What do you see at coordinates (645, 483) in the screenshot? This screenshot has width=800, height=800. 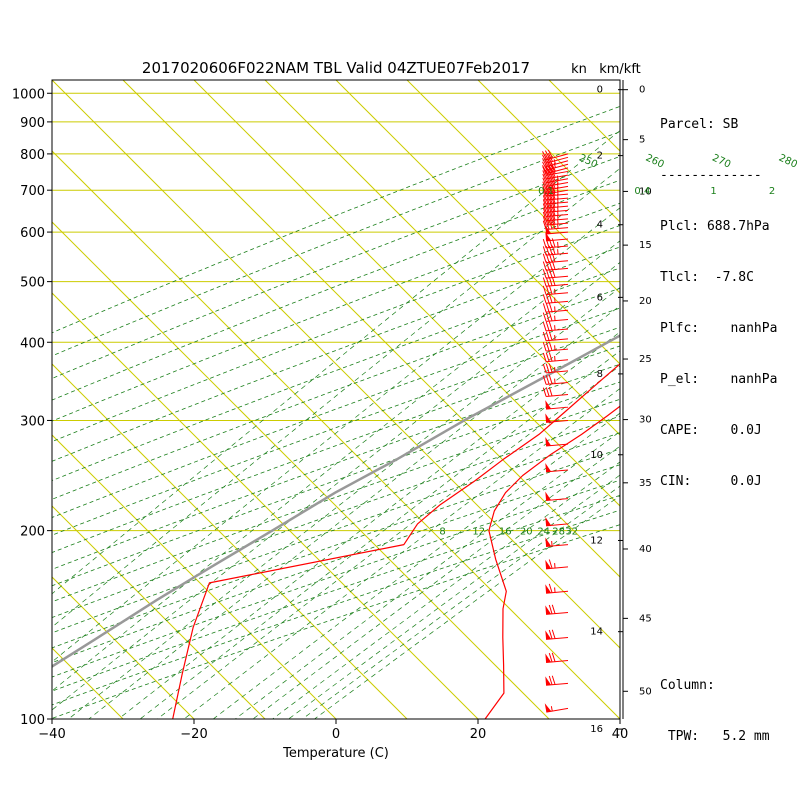 I see `kft-tick-label: 35` at bounding box center [645, 483].